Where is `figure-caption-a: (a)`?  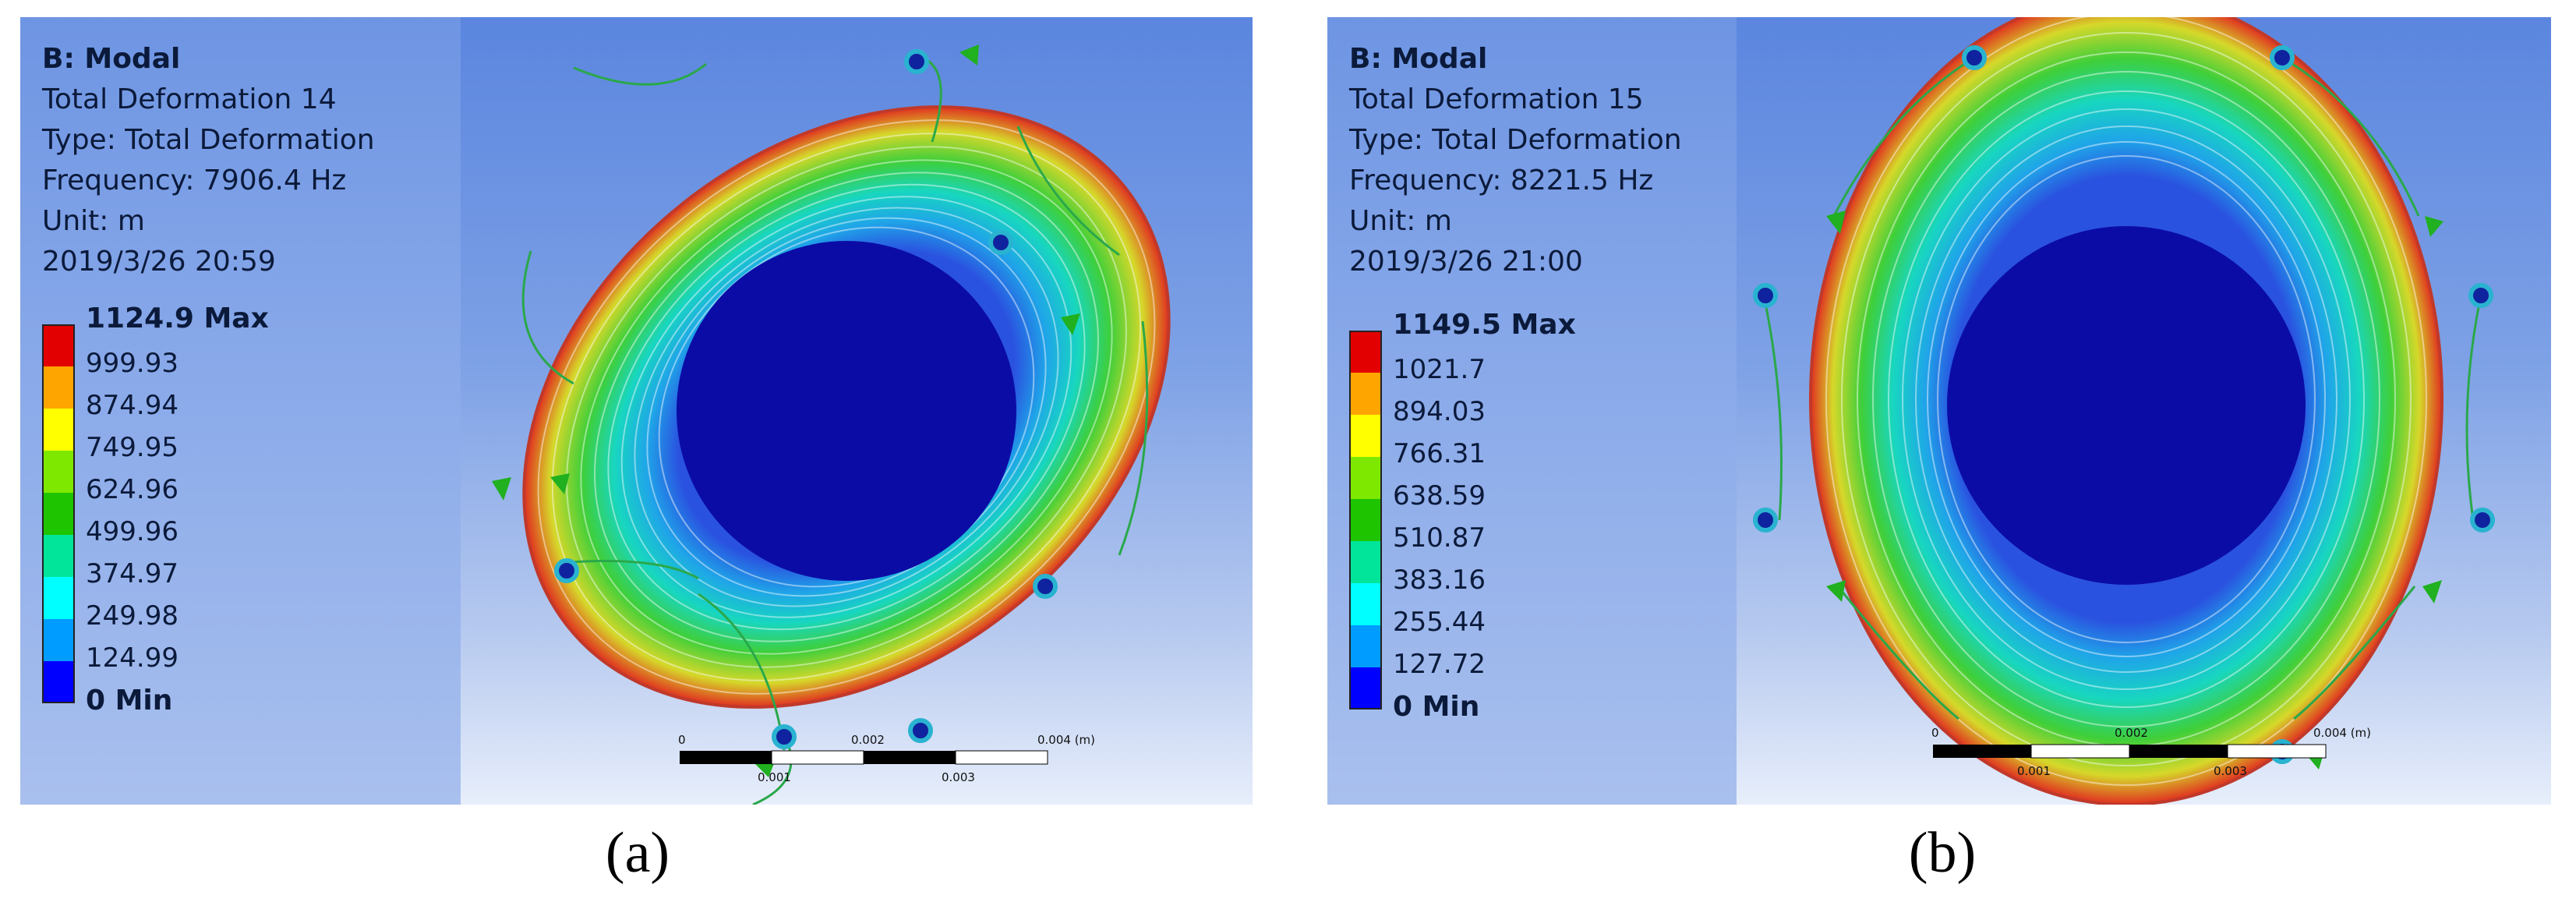
figure-caption-a: (a) is located at coordinates (637, 853).